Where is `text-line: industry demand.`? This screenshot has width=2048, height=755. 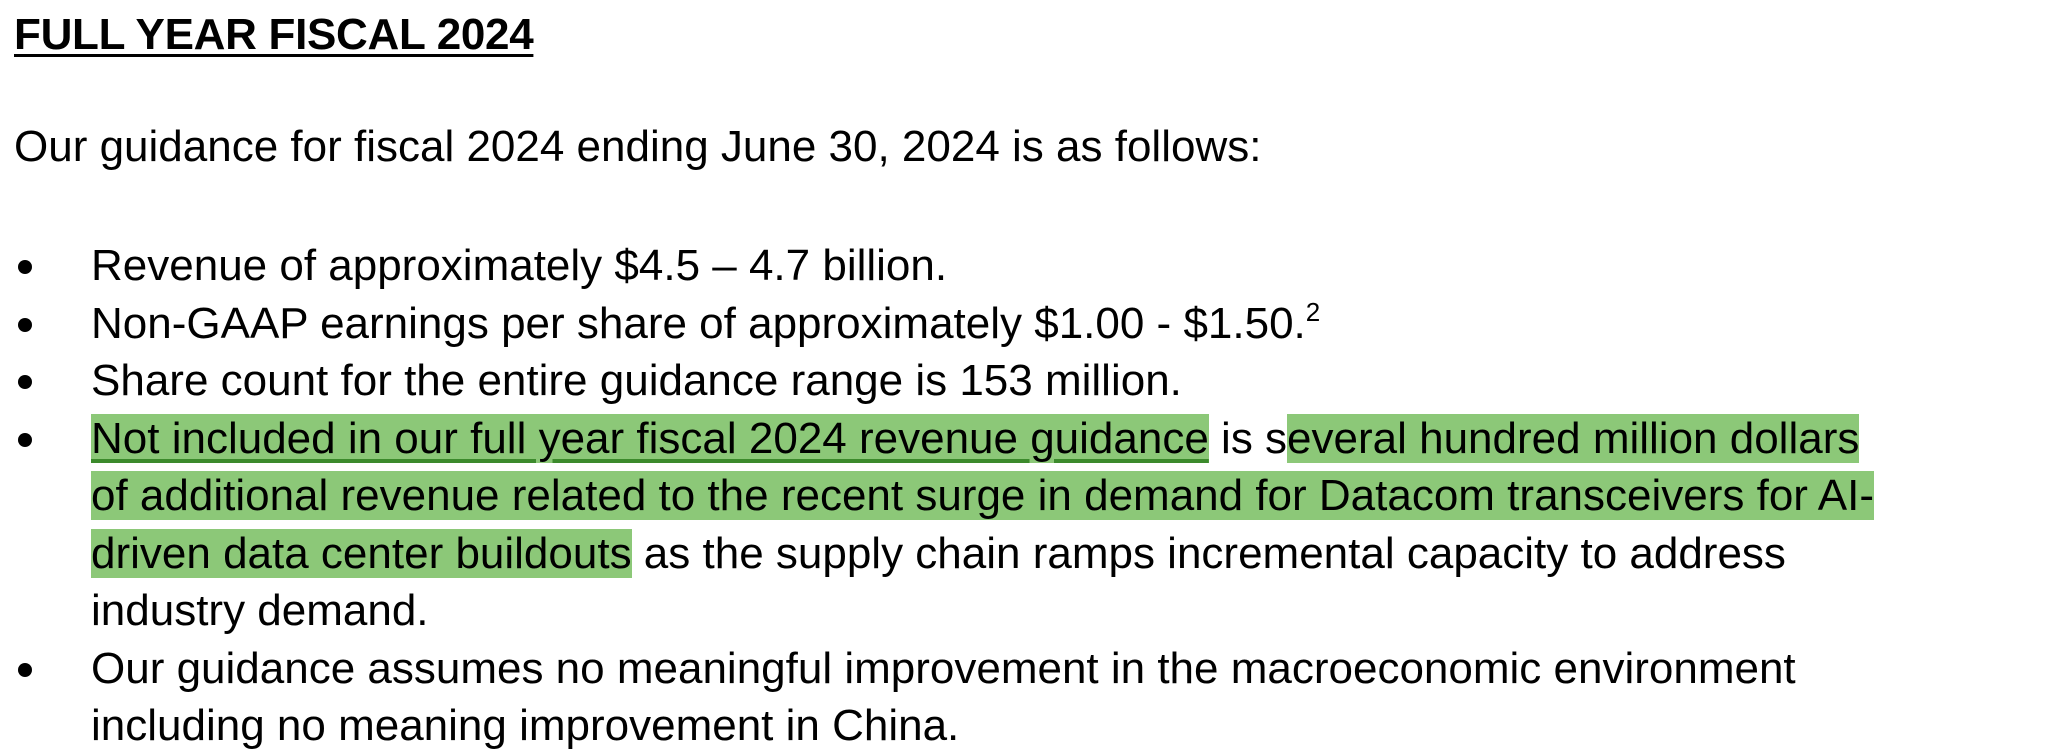 text-line: industry demand. is located at coordinates (260, 610).